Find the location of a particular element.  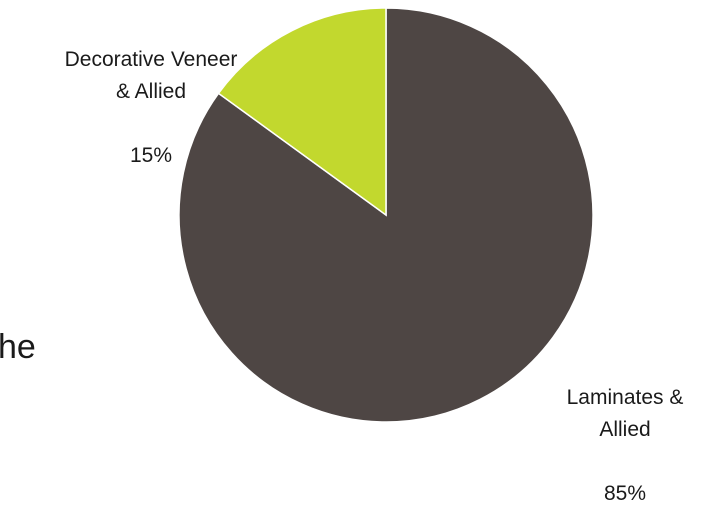

slice-label-laminates: Laminates & Allied 85% is located at coordinates (625, 430).